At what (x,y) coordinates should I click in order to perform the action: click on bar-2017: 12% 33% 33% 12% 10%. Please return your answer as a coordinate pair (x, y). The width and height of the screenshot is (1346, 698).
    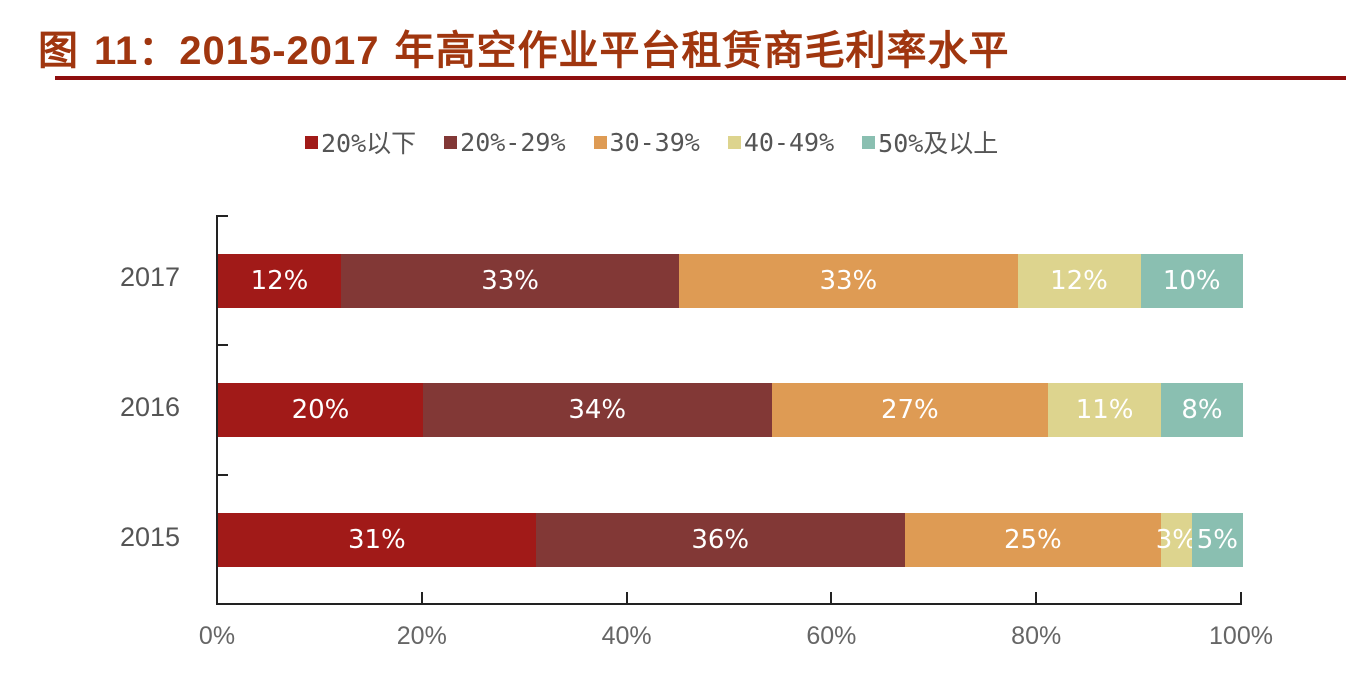
    Looking at the image, I should click on (730, 281).